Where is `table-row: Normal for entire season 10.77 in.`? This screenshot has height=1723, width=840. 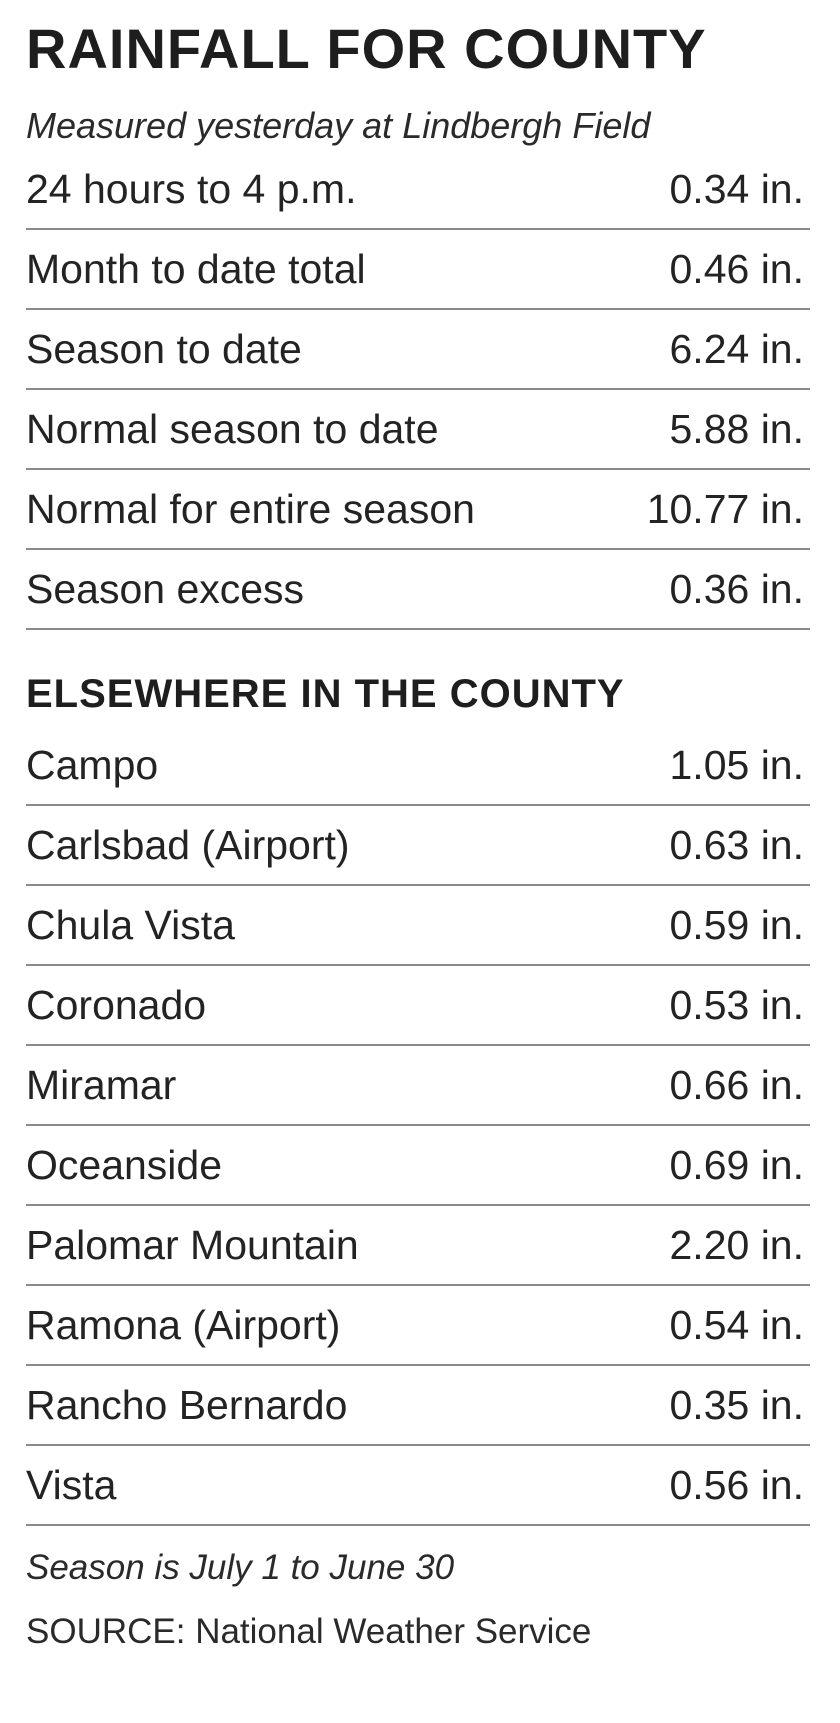 table-row: Normal for entire season 10.77 in. is located at coordinates (418, 510).